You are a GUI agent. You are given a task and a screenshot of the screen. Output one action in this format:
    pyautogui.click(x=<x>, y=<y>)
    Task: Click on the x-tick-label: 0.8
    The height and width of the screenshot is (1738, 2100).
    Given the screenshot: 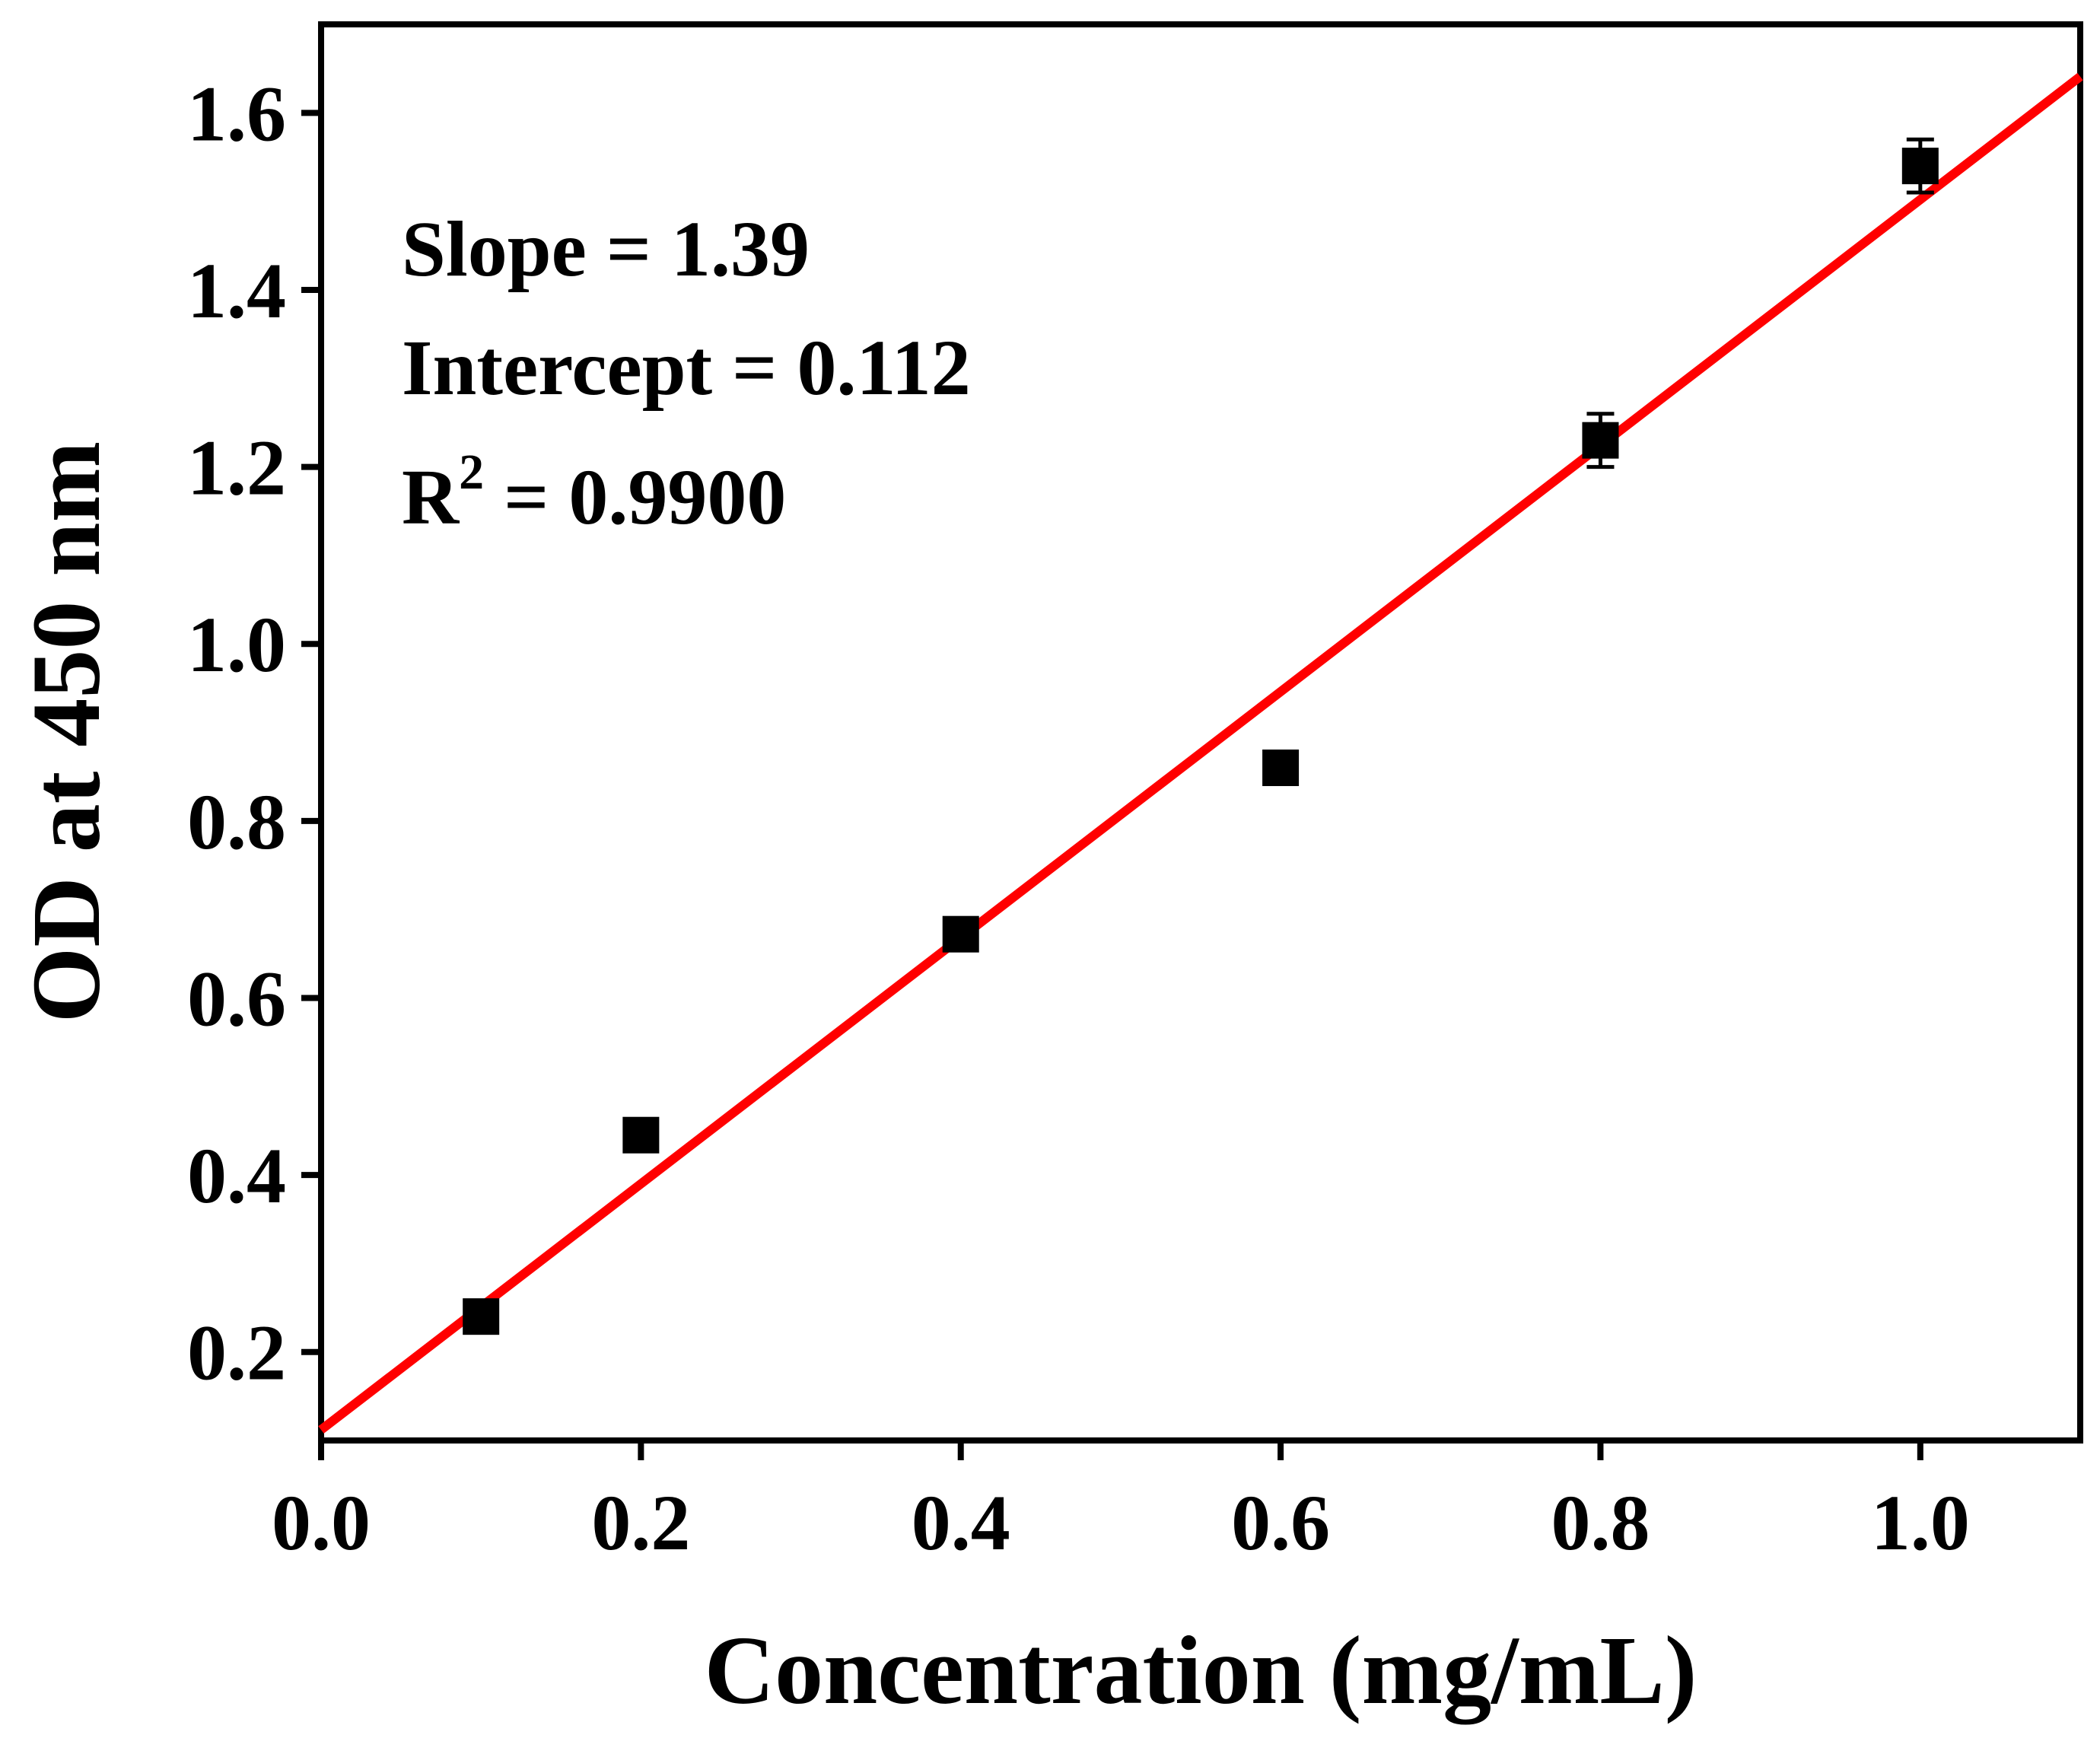 What is the action you would take?
    pyautogui.click(x=1600, y=1523)
    